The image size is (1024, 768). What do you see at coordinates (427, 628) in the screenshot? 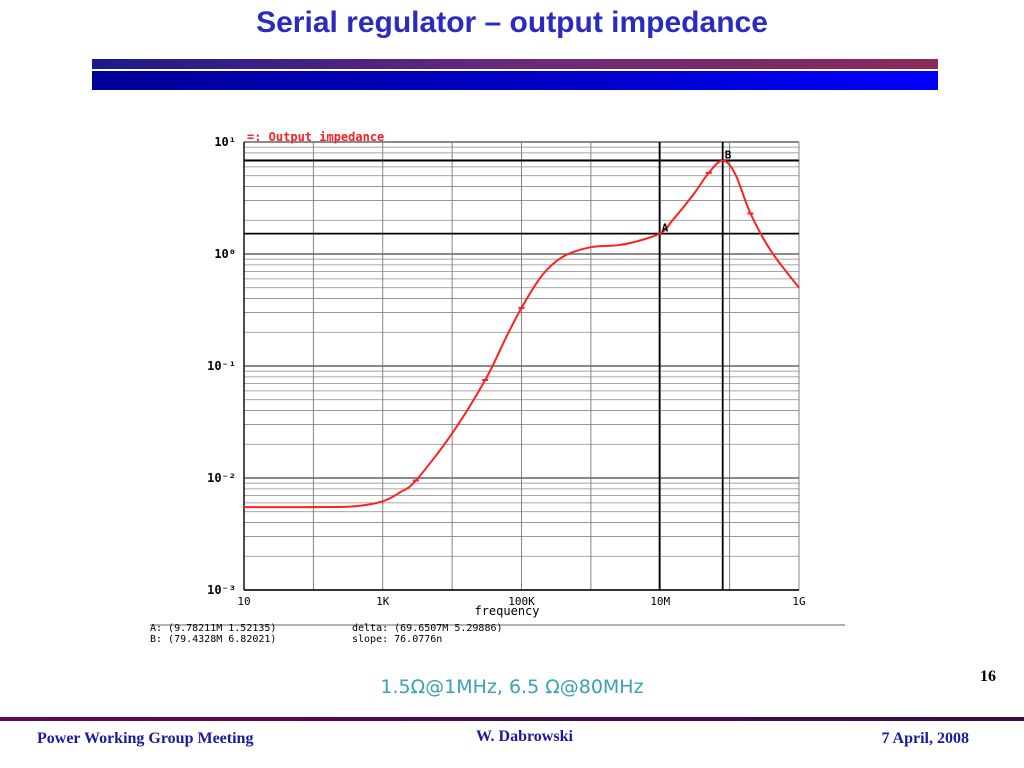
I see `readout-delta: delta: (69.6507M 5.29886)` at bounding box center [427, 628].